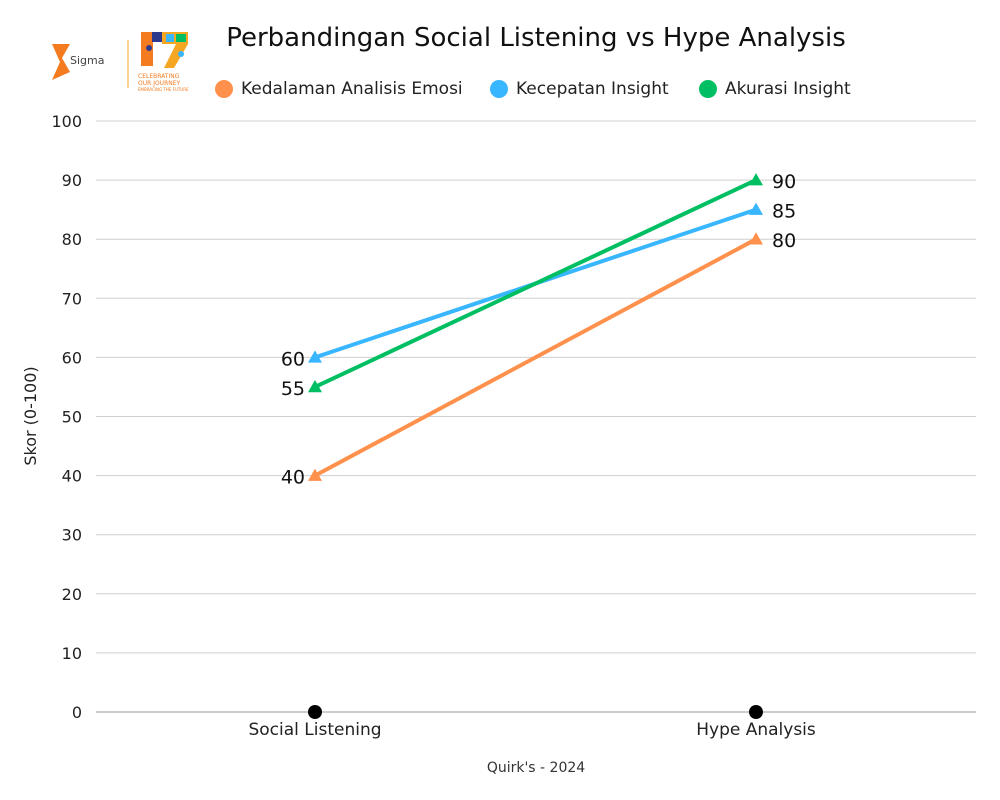  What do you see at coordinates (72, 535) in the screenshot?
I see `y-tick-label: 30` at bounding box center [72, 535].